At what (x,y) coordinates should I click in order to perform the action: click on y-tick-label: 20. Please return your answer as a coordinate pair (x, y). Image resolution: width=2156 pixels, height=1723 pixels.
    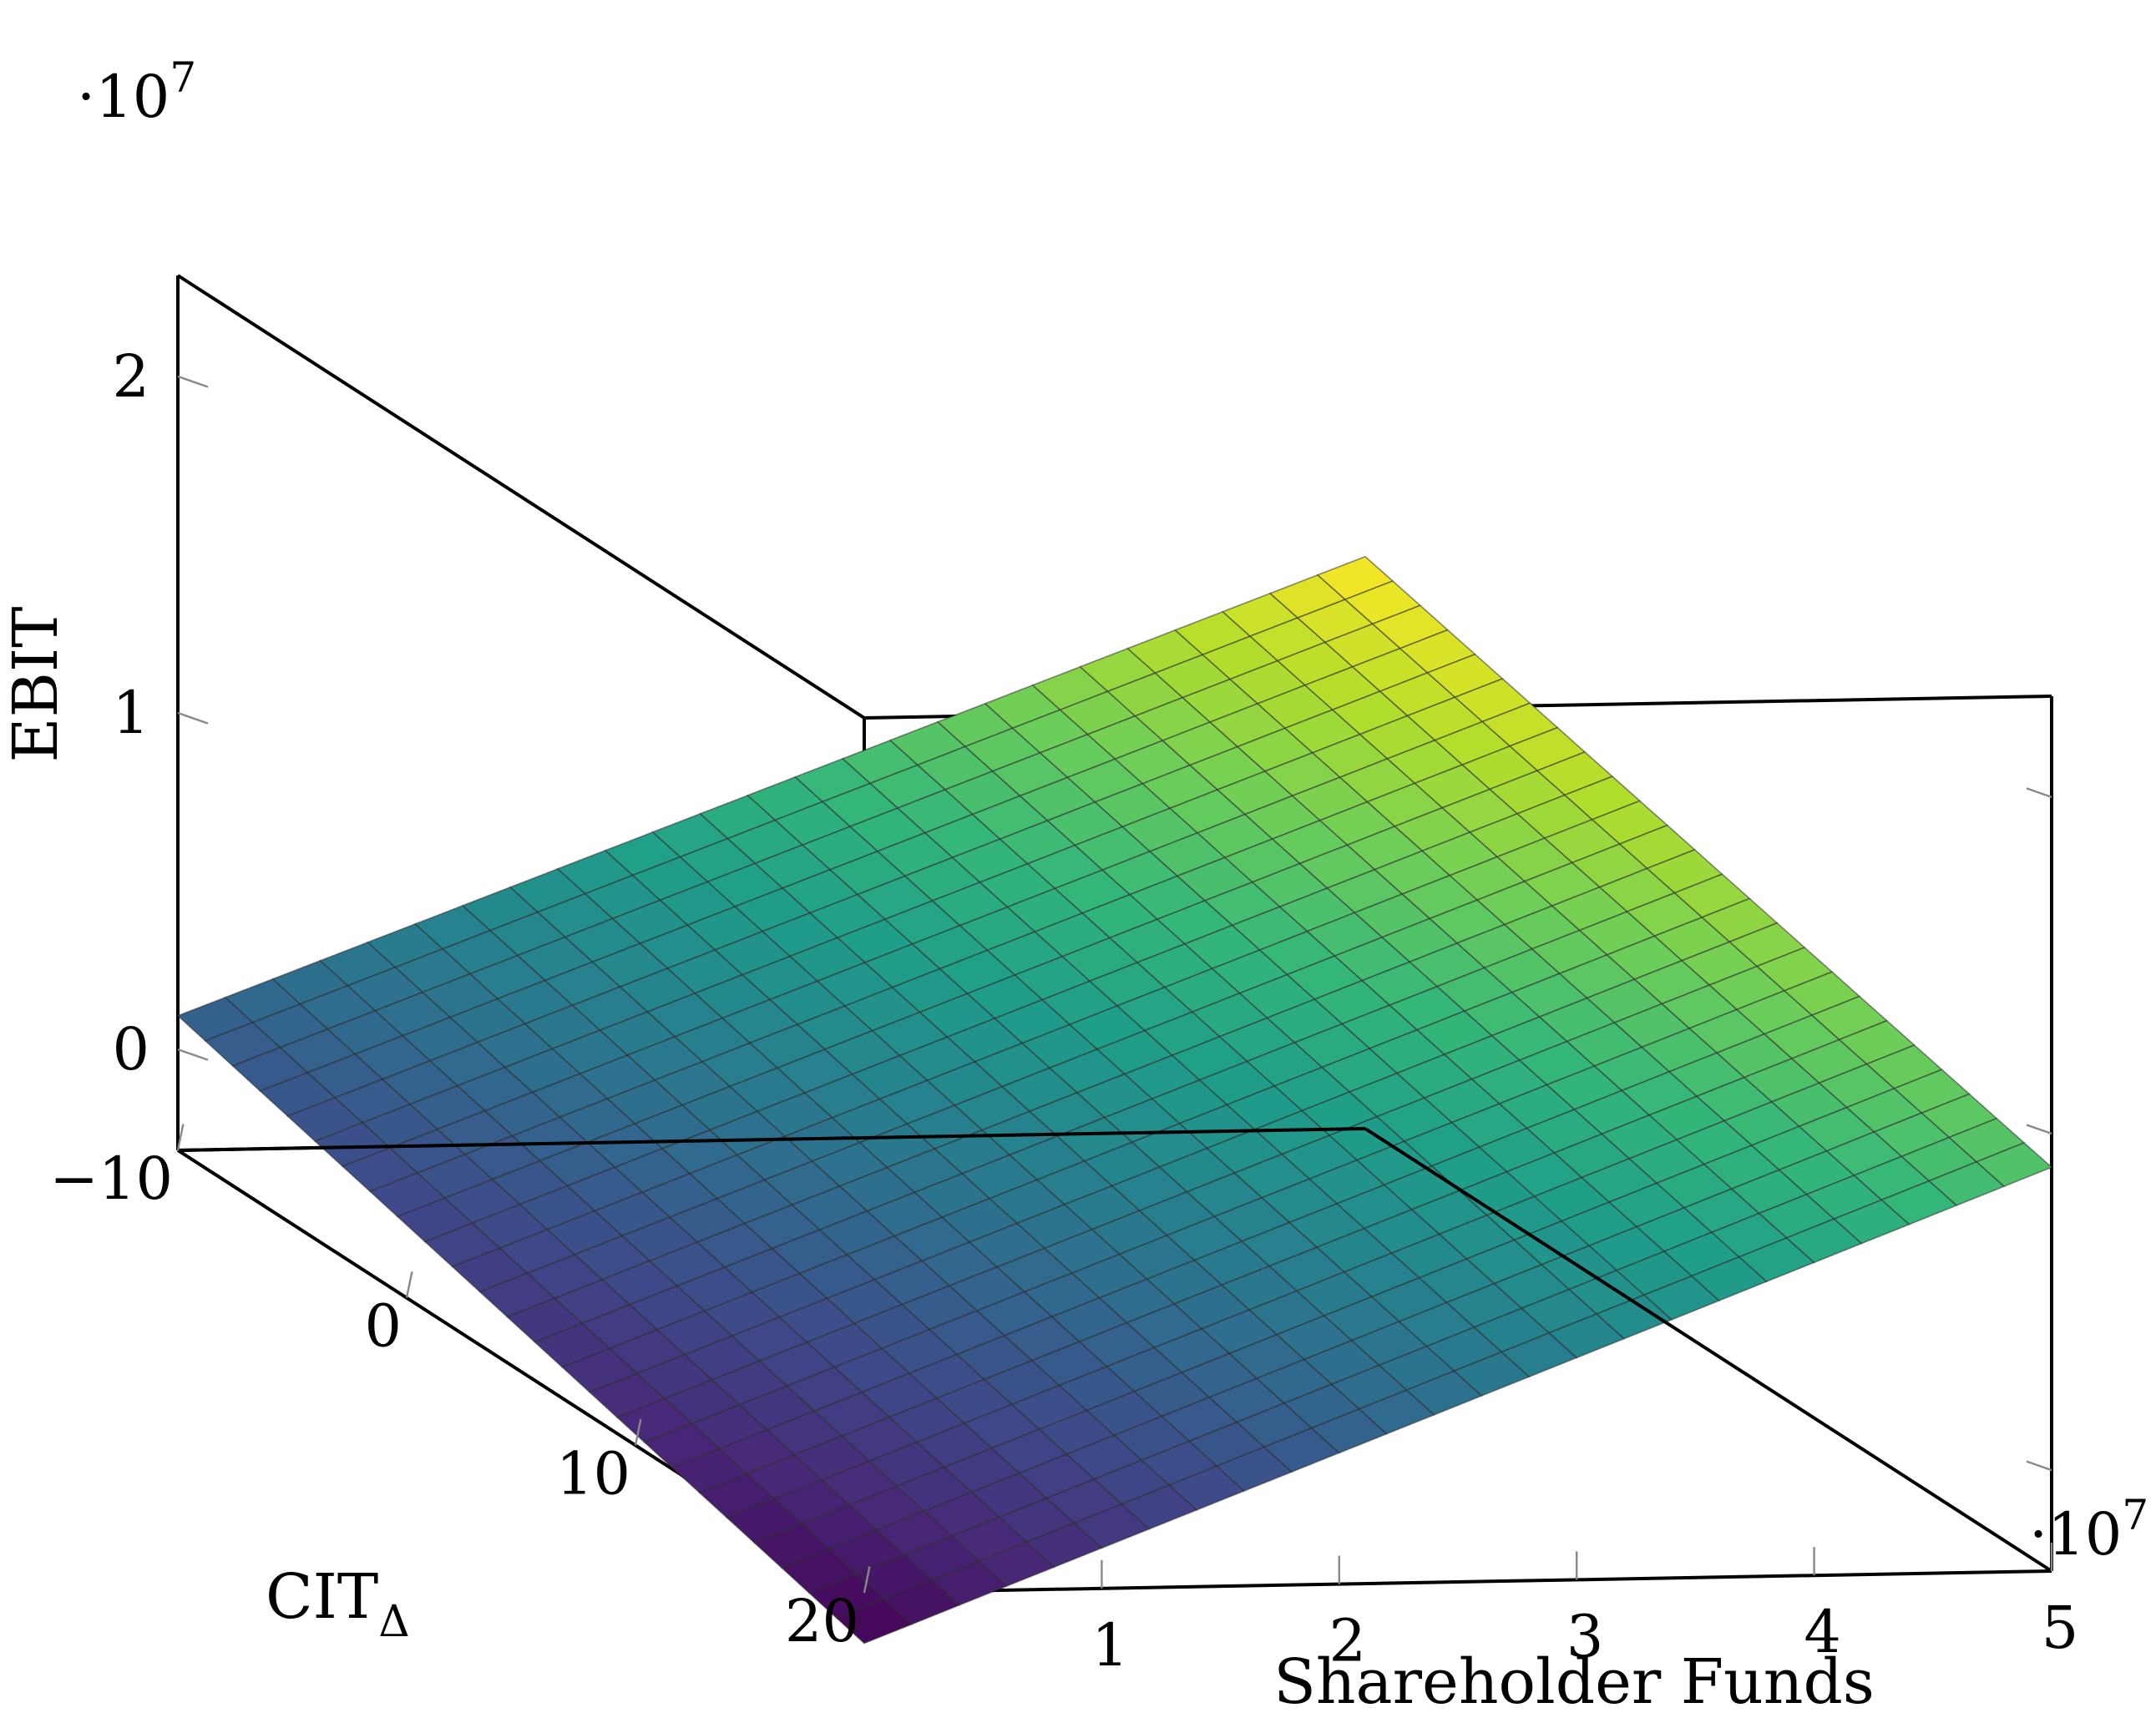
    Looking at the image, I should click on (822, 1621).